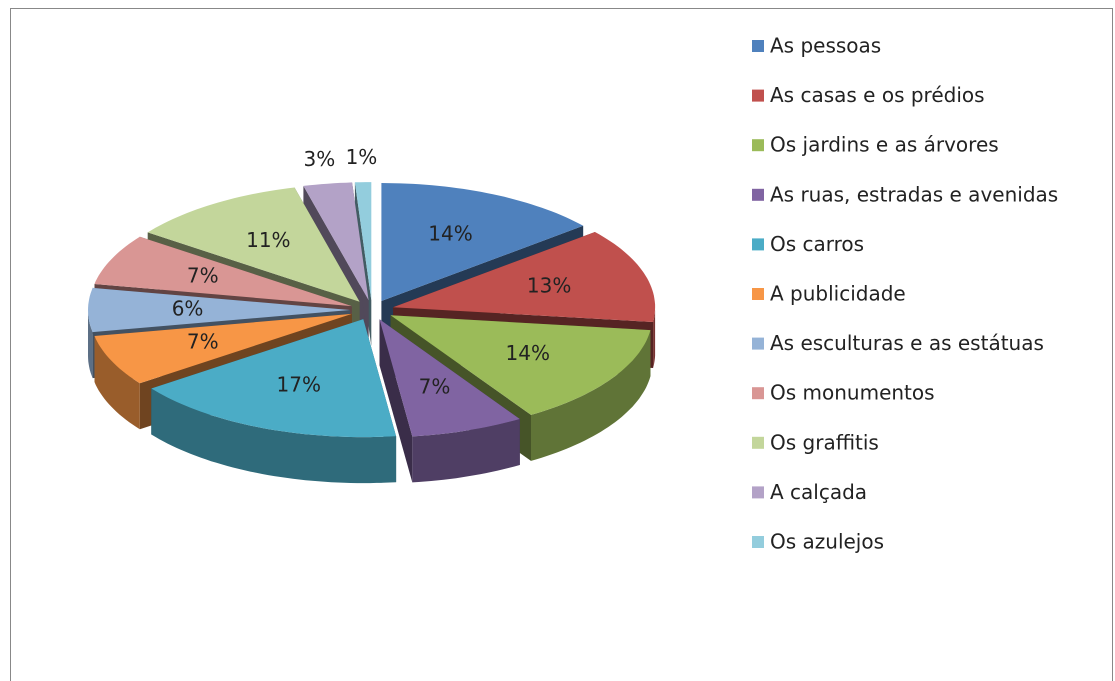 This screenshot has width=1115, height=681. What do you see at coordinates (818, 492) in the screenshot?
I see `legend-label: A calçada` at bounding box center [818, 492].